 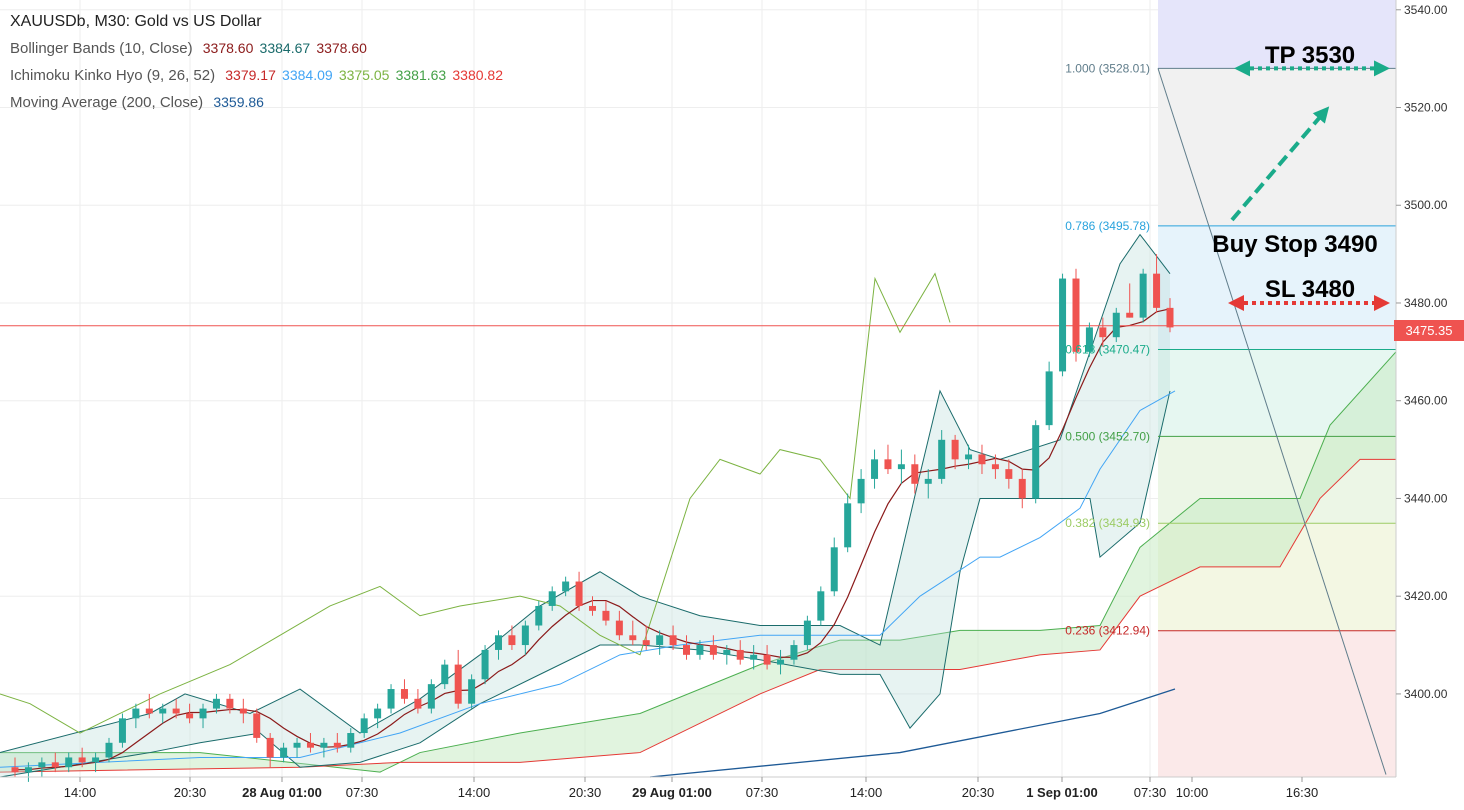 What do you see at coordinates (1277, 34) in the screenshot?
I see `fib-zone-top` at bounding box center [1277, 34].